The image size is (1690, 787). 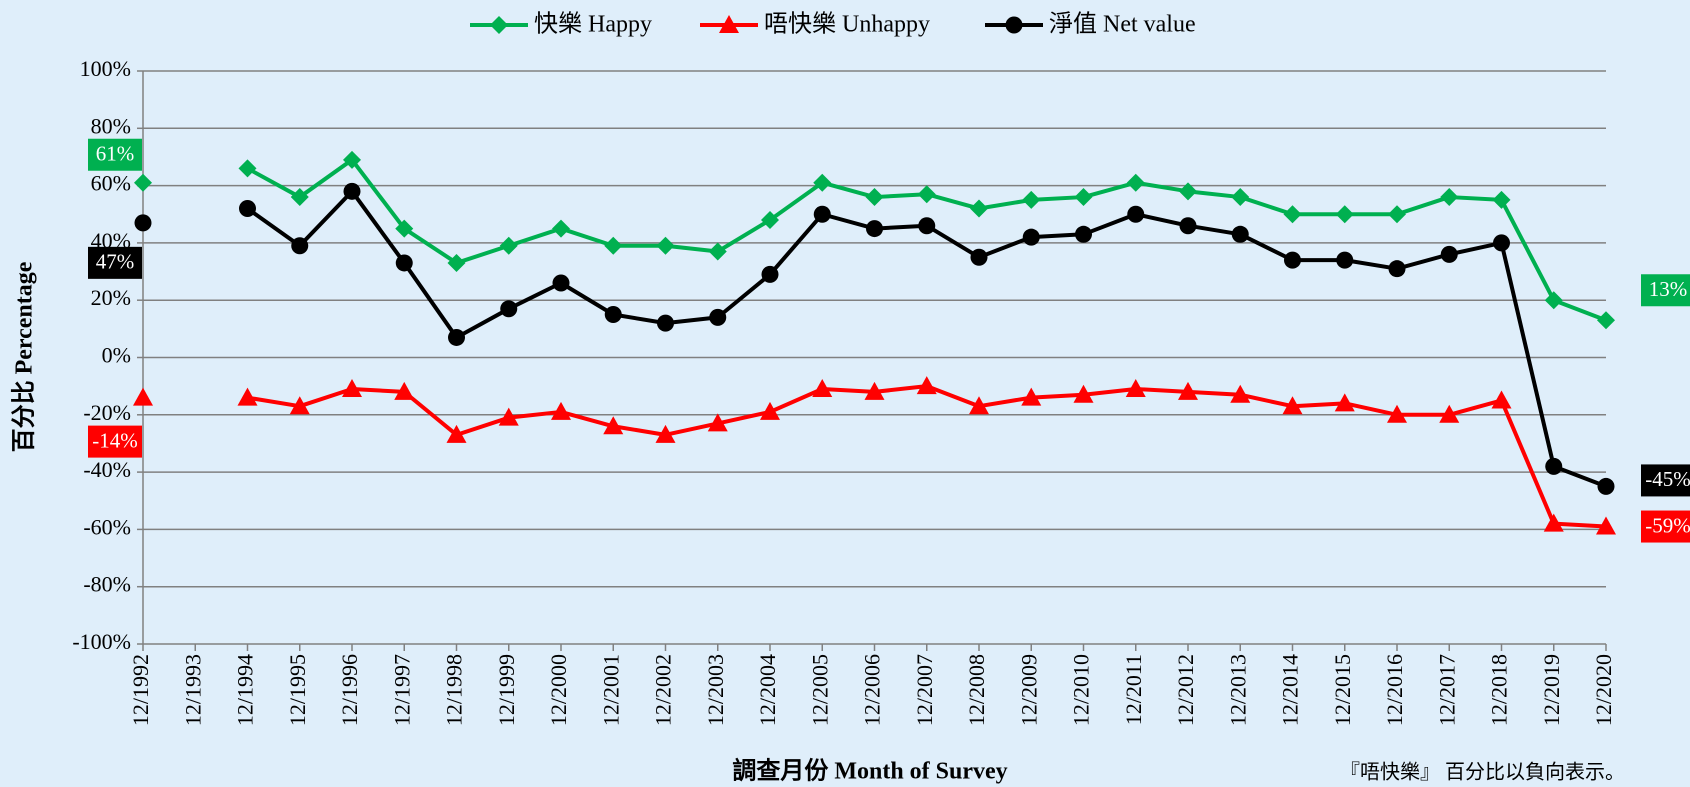 I want to click on y-tick-label: 0%, so click(x=116, y=355).